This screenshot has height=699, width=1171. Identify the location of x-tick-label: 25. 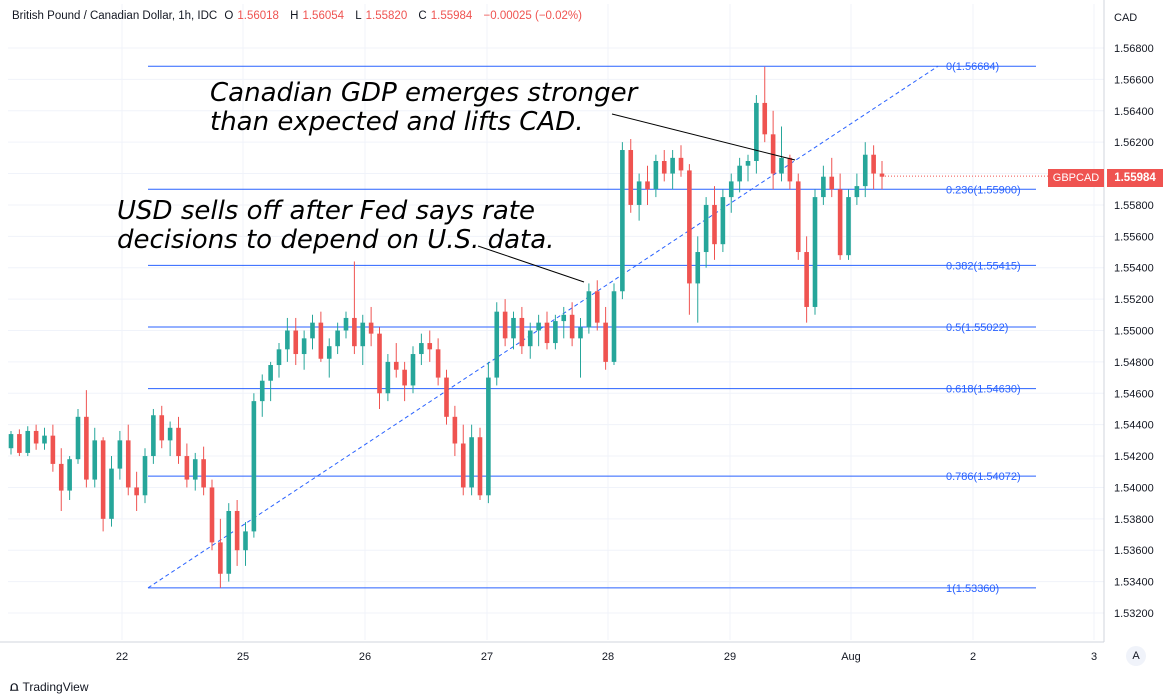
(243, 657).